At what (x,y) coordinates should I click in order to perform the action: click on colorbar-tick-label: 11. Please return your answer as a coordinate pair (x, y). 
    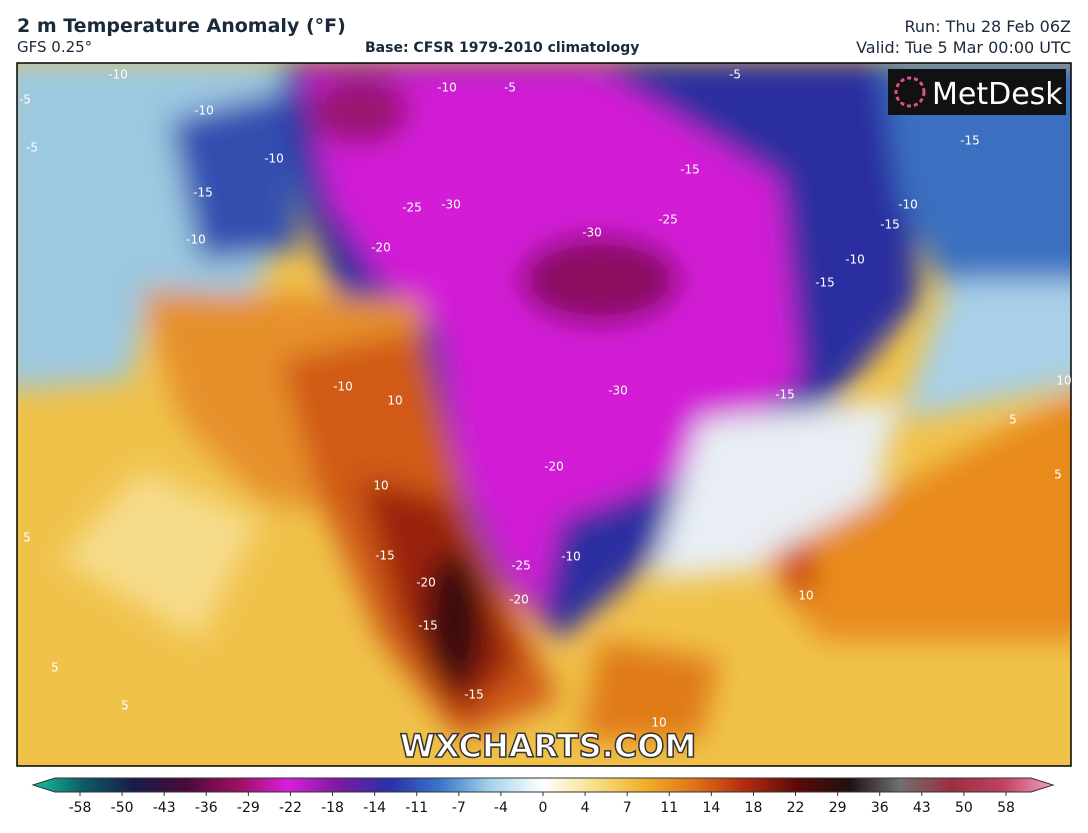
    Looking at the image, I should click on (669, 808).